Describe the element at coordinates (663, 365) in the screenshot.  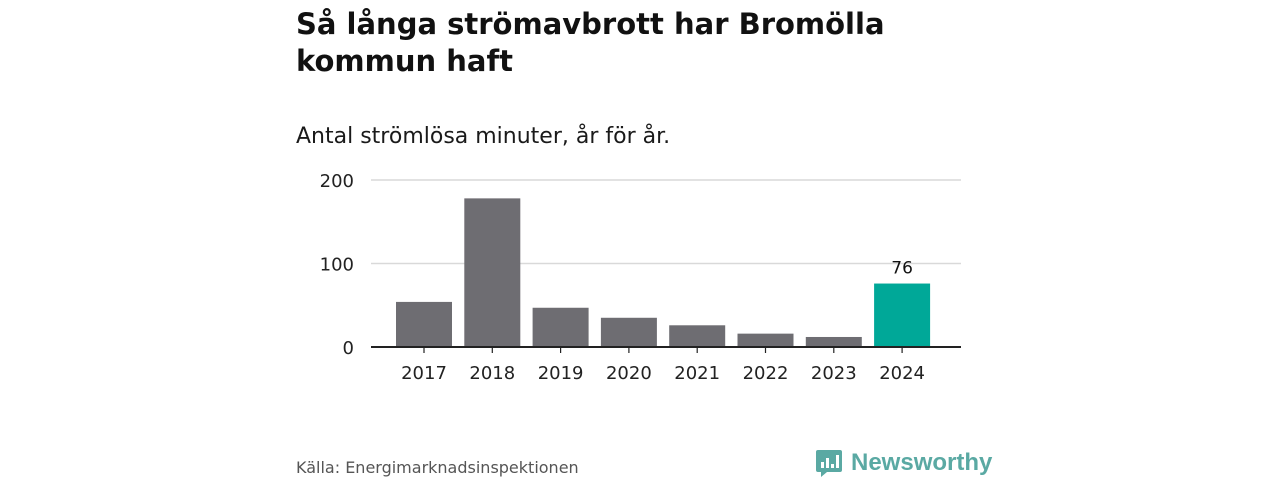
I see `x-axis-ticks: 2017 2018 2019 2020 2021 2022 2023 2024` at that location.